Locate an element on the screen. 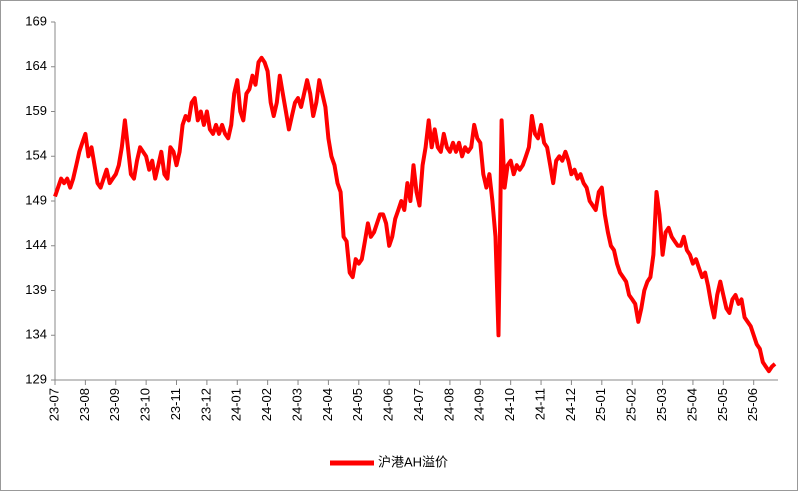 Image resolution: width=798 pixels, height=491 pixels. x-tick-label: 25-04 is located at coordinates (691, 404).